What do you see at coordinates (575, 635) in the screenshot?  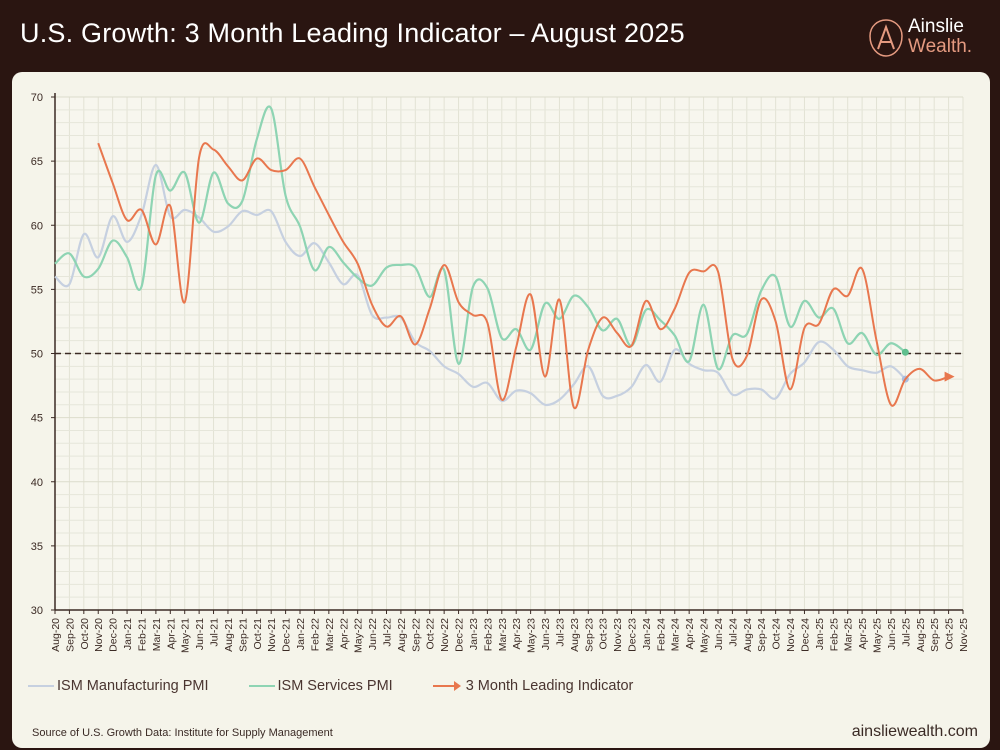 I see `x-tick-label: Aug-23` at bounding box center [575, 635].